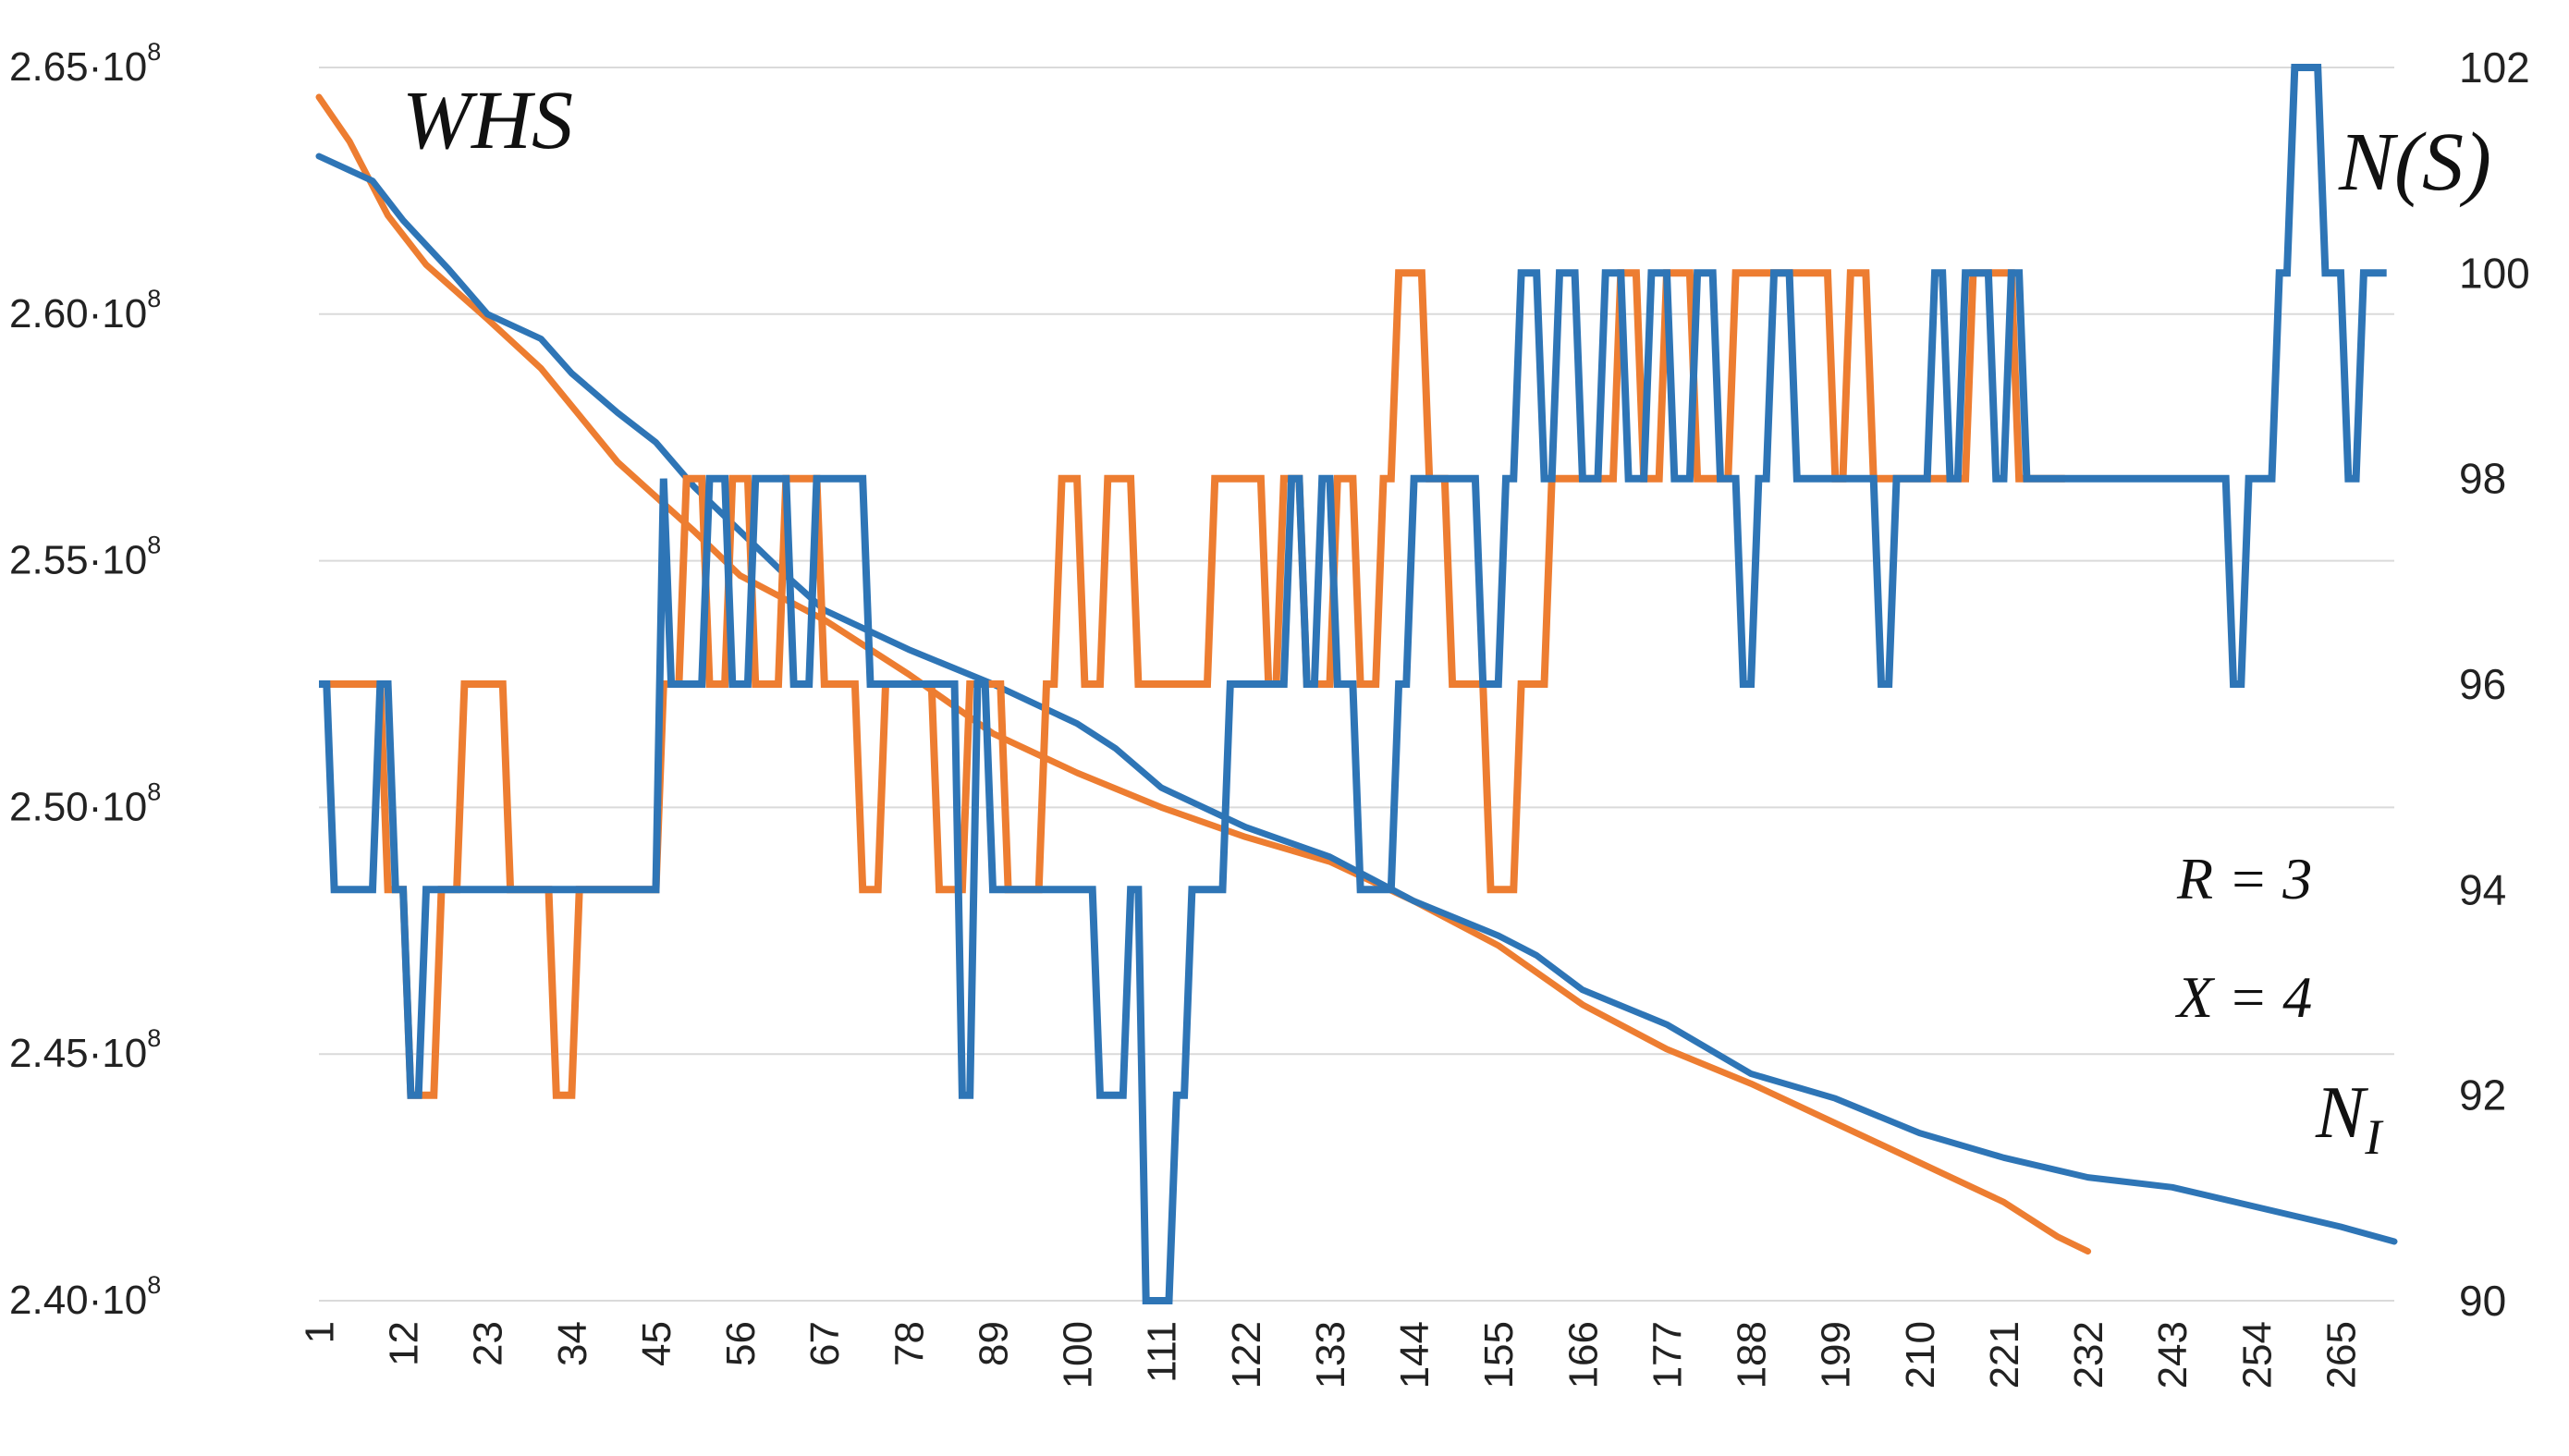 The height and width of the screenshot is (1456, 2569). What do you see at coordinates (85, 310) in the screenshot?
I see `left-tick-label: 2.60·10⁸` at bounding box center [85, 310].